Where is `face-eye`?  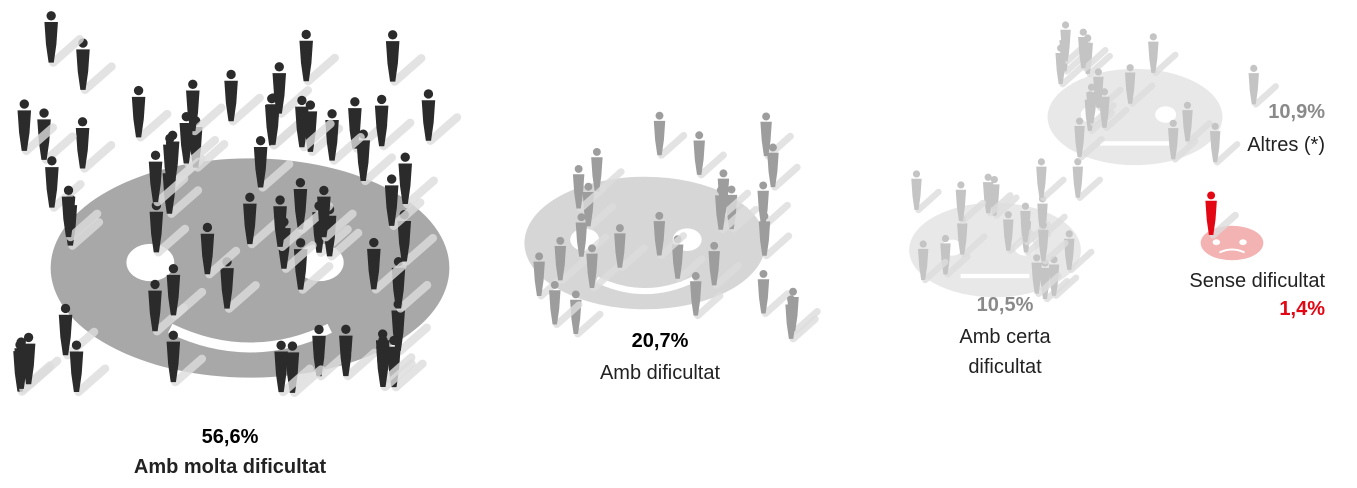
face-eye is located at coordinates (1166, 114).